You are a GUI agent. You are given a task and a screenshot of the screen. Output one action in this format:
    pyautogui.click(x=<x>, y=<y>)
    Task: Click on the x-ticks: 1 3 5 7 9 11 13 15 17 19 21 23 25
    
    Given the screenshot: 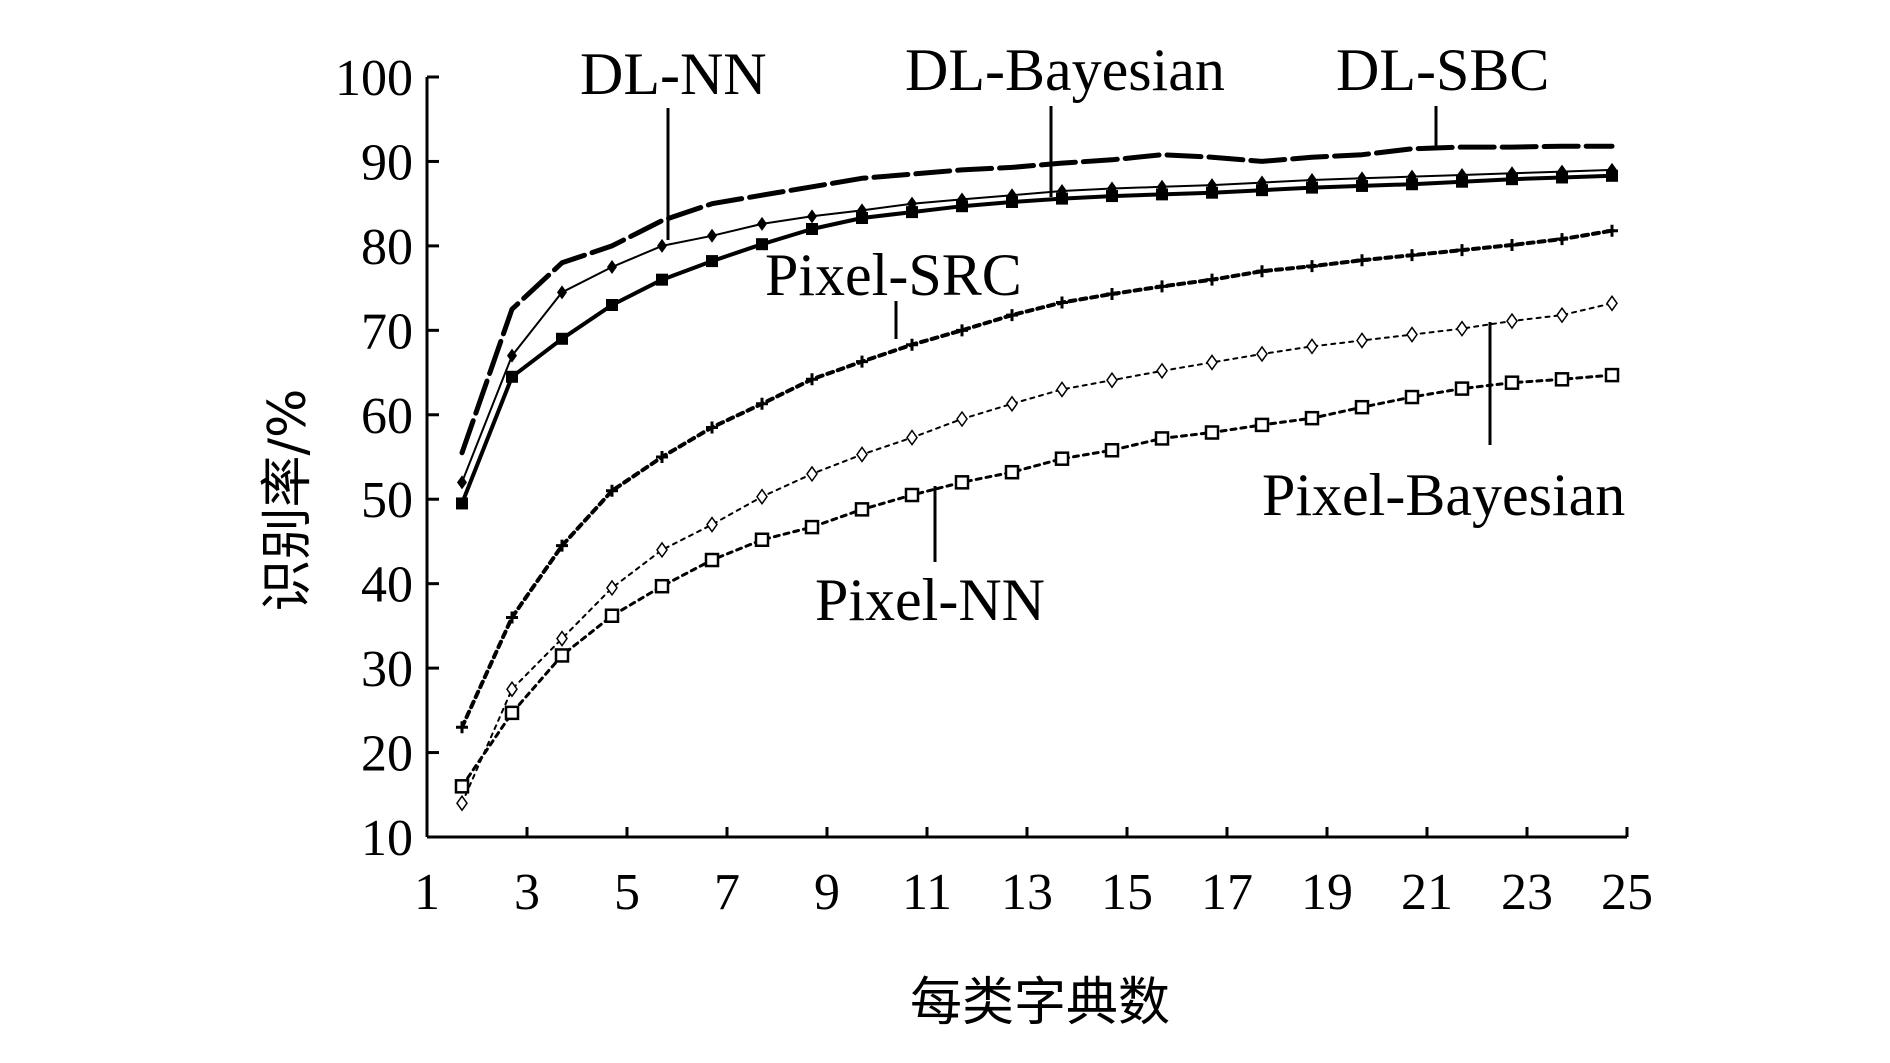 What is the action you would take?
    pyautogui.click(x=1033, y=874)
    